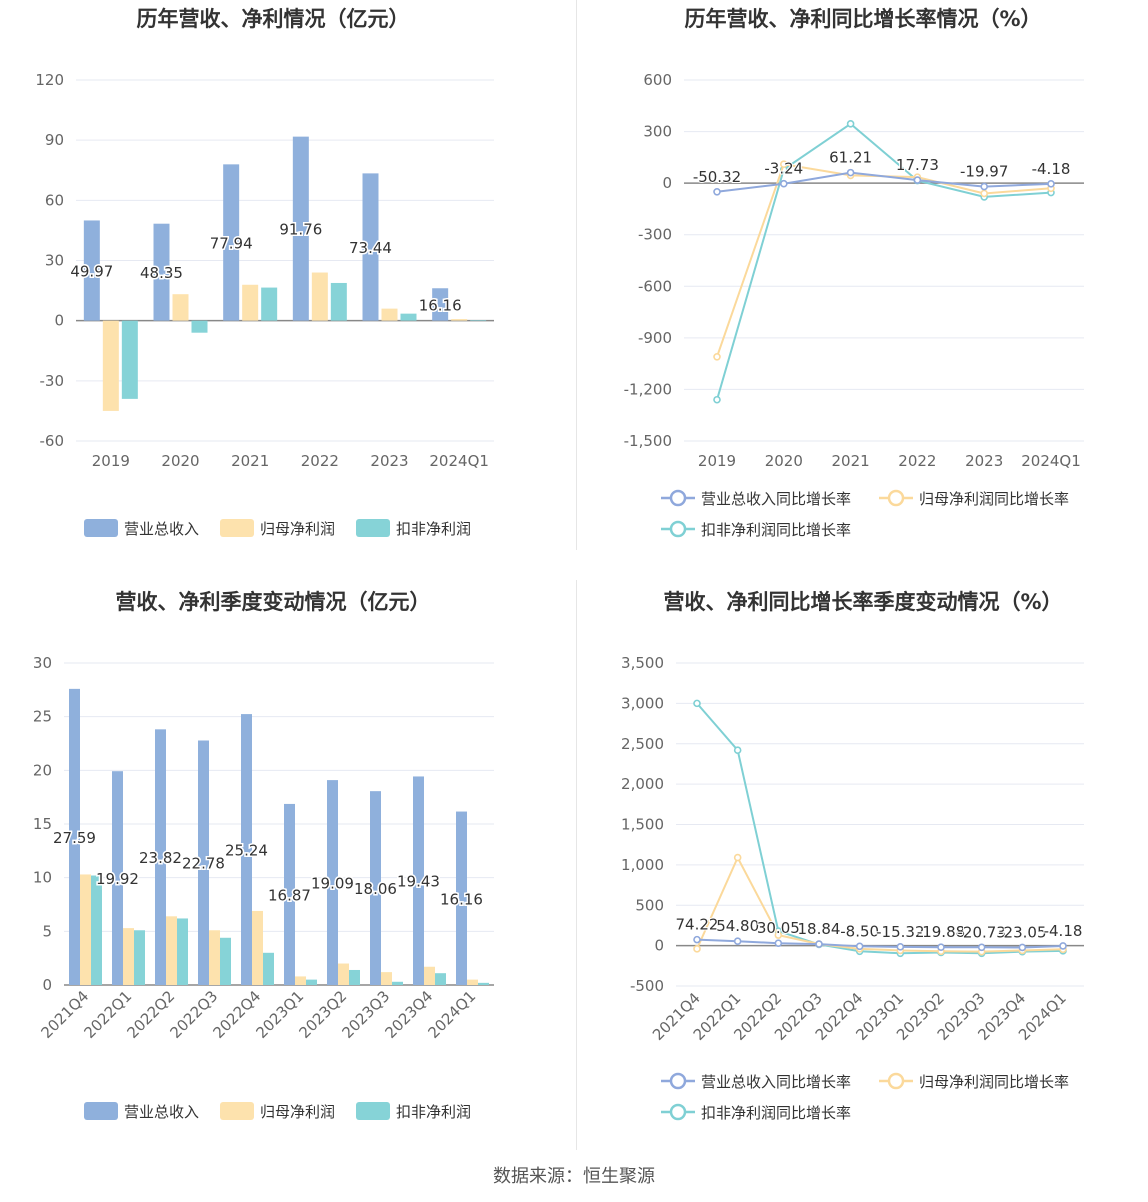  Describe the element at coordinates (42, 717) in the screenshot. I see `y-tick-label: 25` at that location.